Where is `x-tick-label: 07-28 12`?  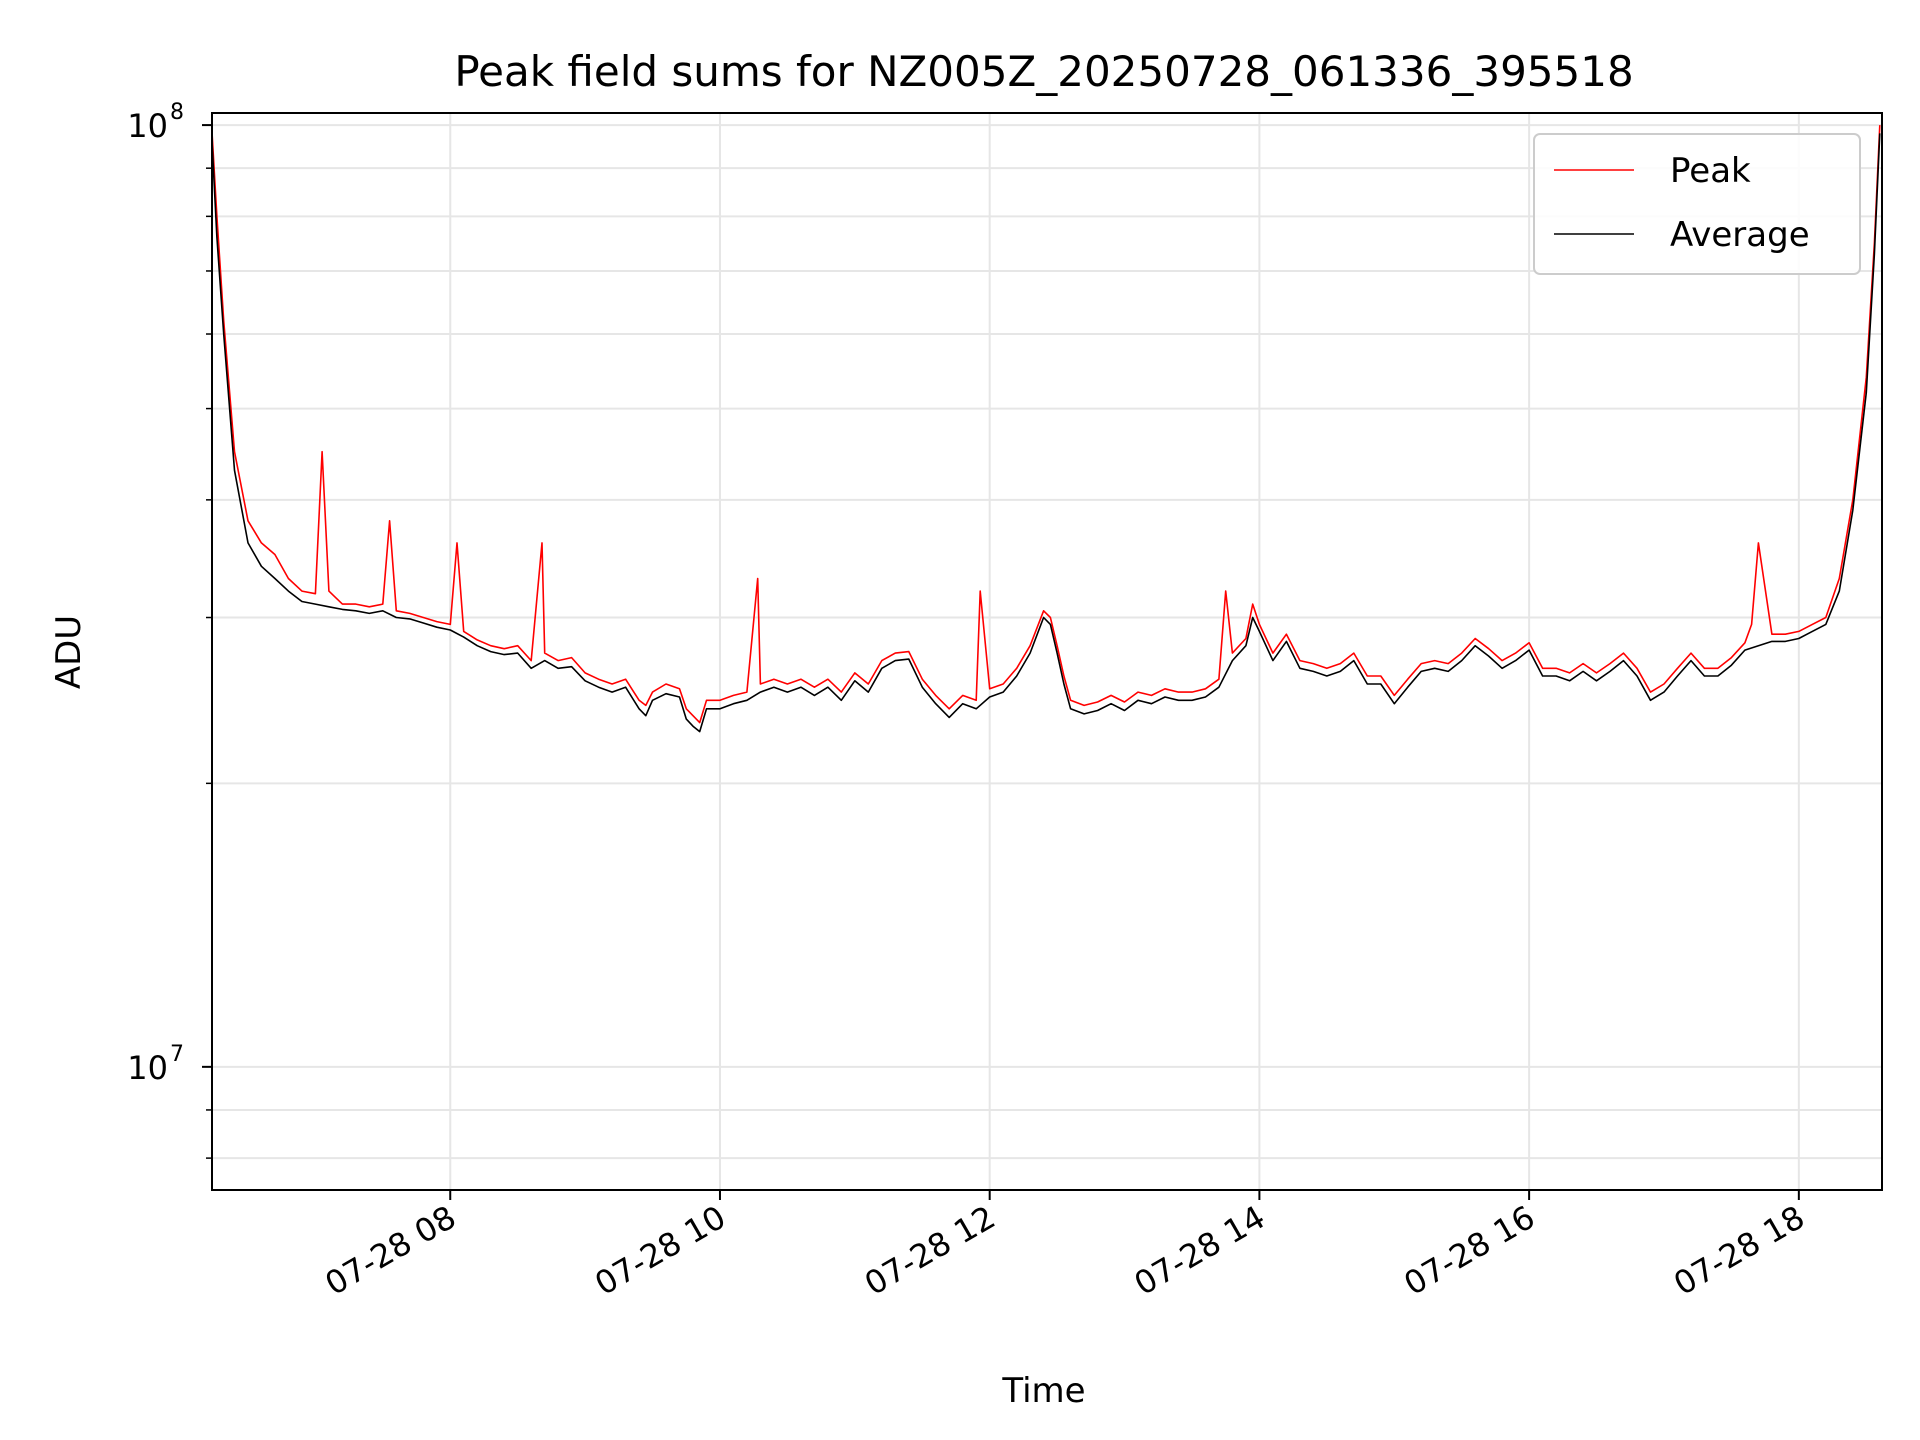
x-tick-label: 07-28 12 is located at coordinates (930, 1250).